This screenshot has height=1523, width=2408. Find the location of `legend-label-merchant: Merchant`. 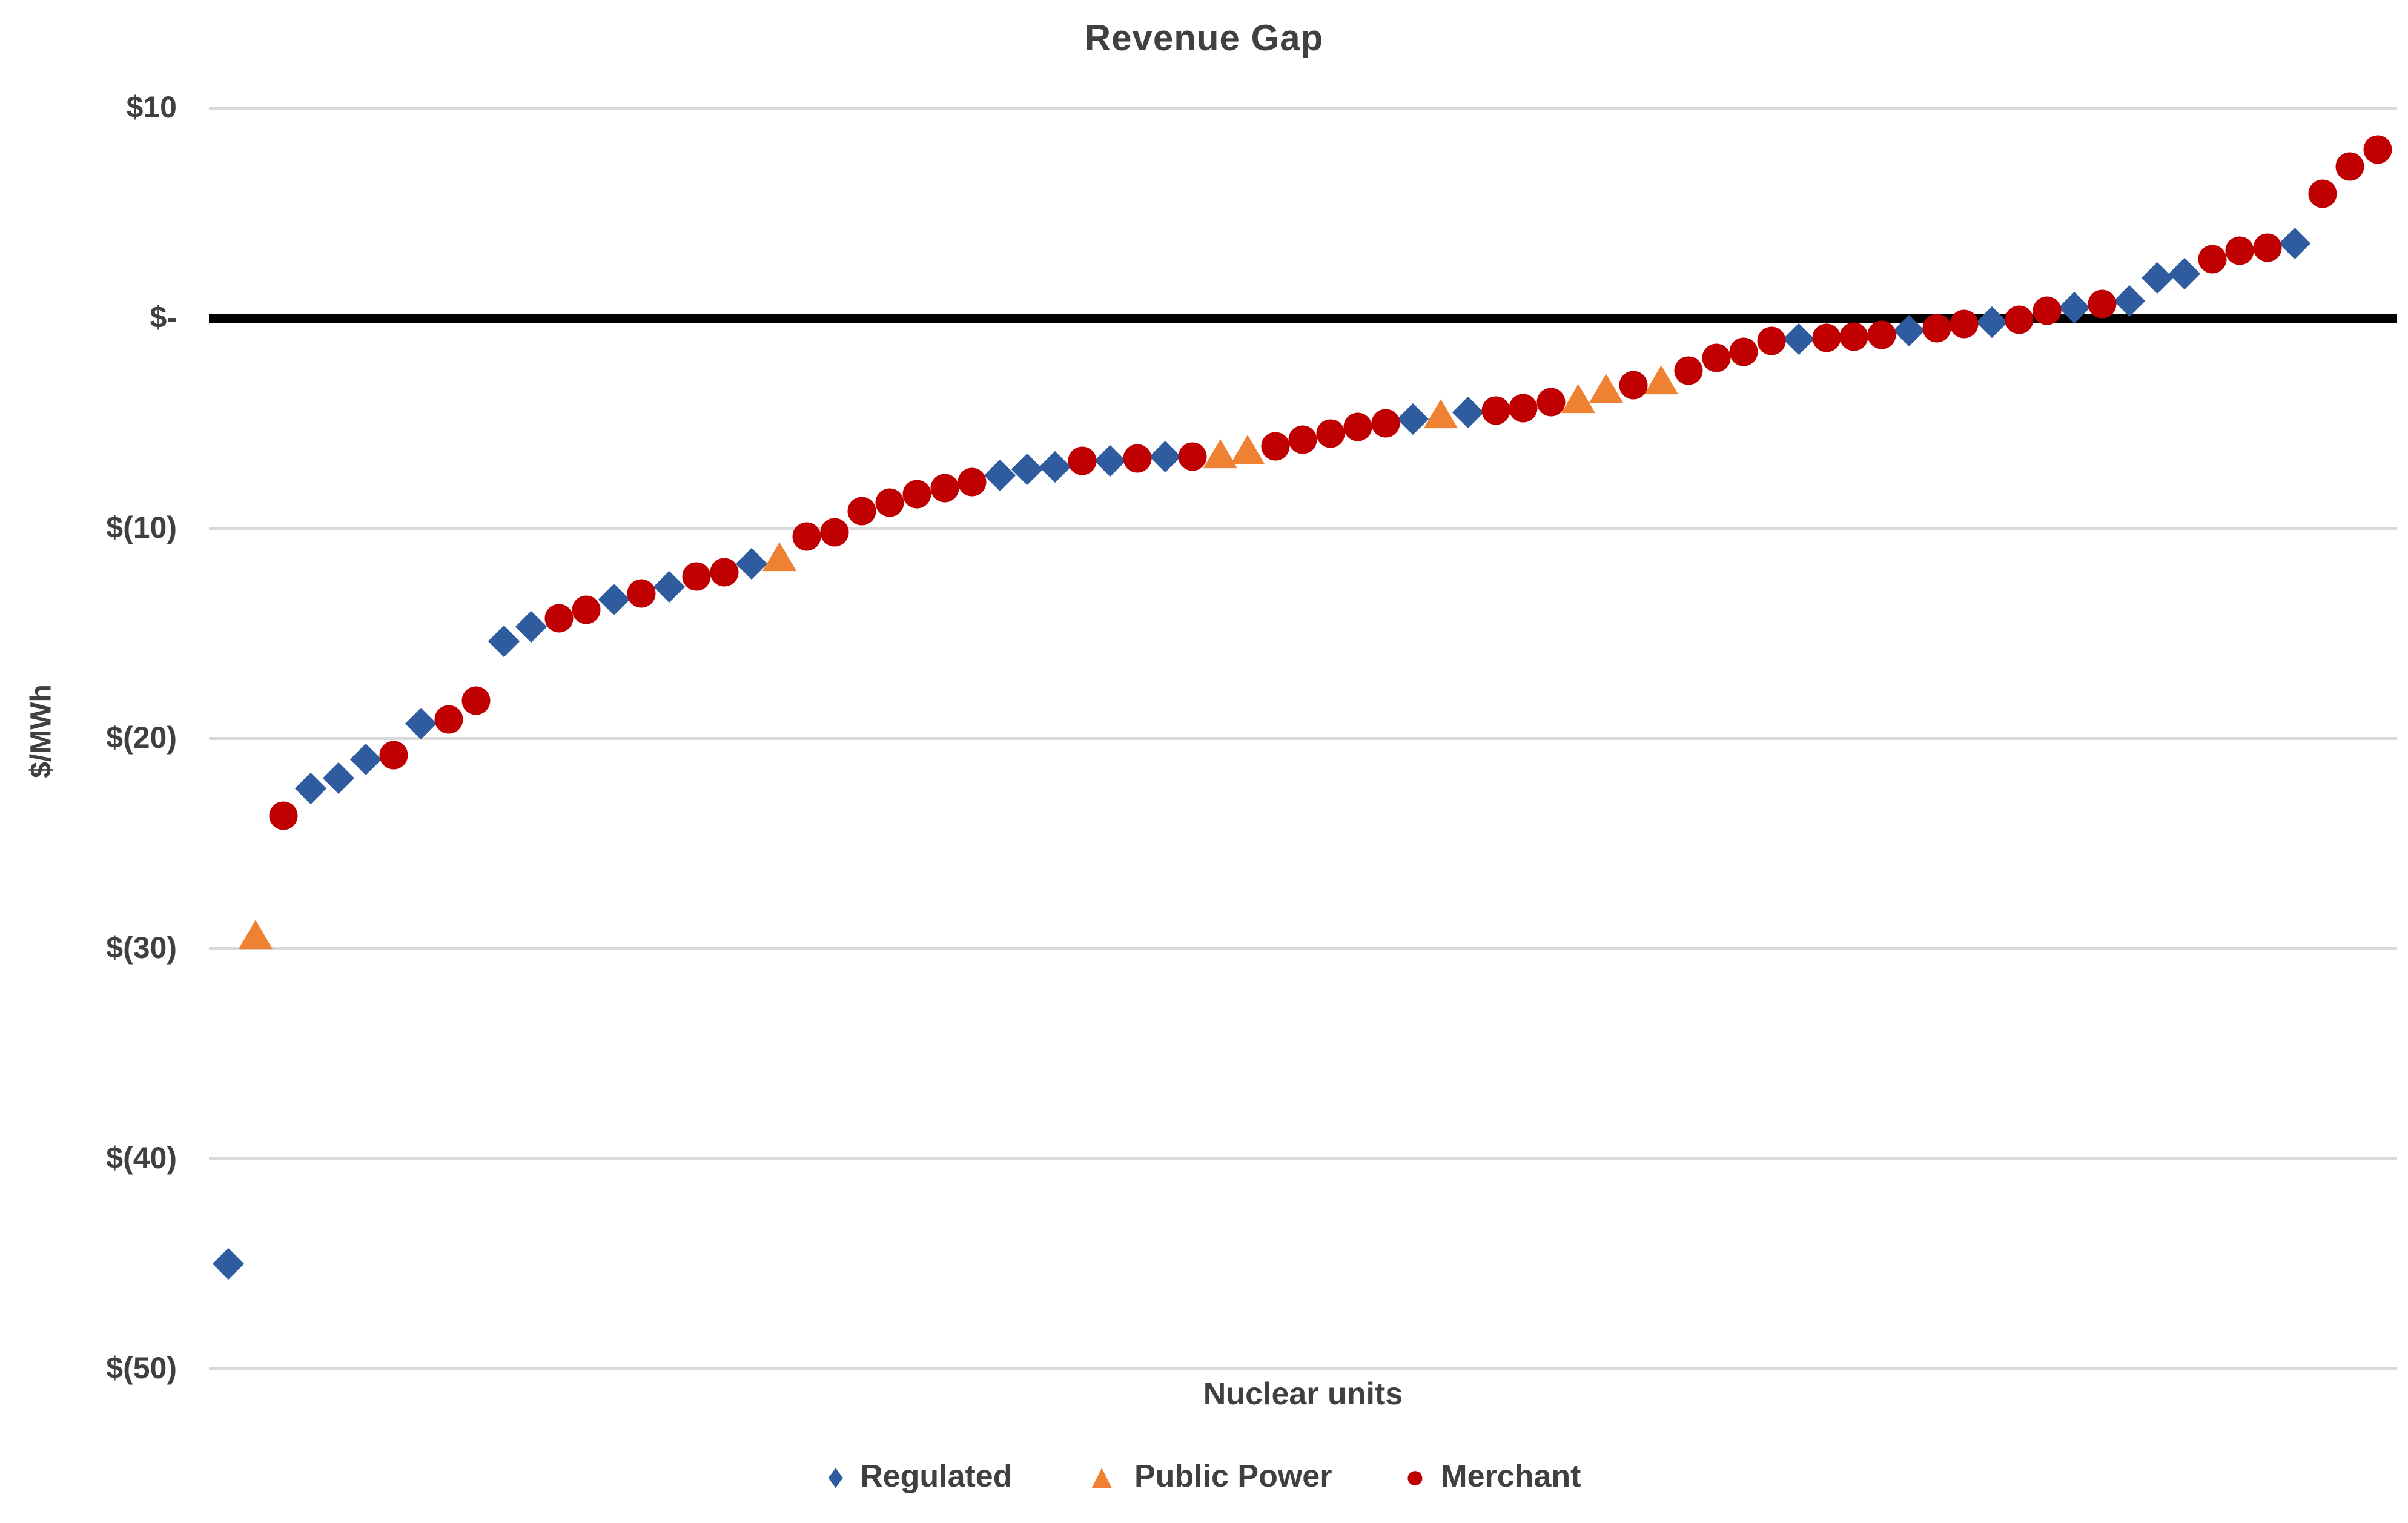

legend-label-merchant: Merchant is located at coordinates (1511, 1476).